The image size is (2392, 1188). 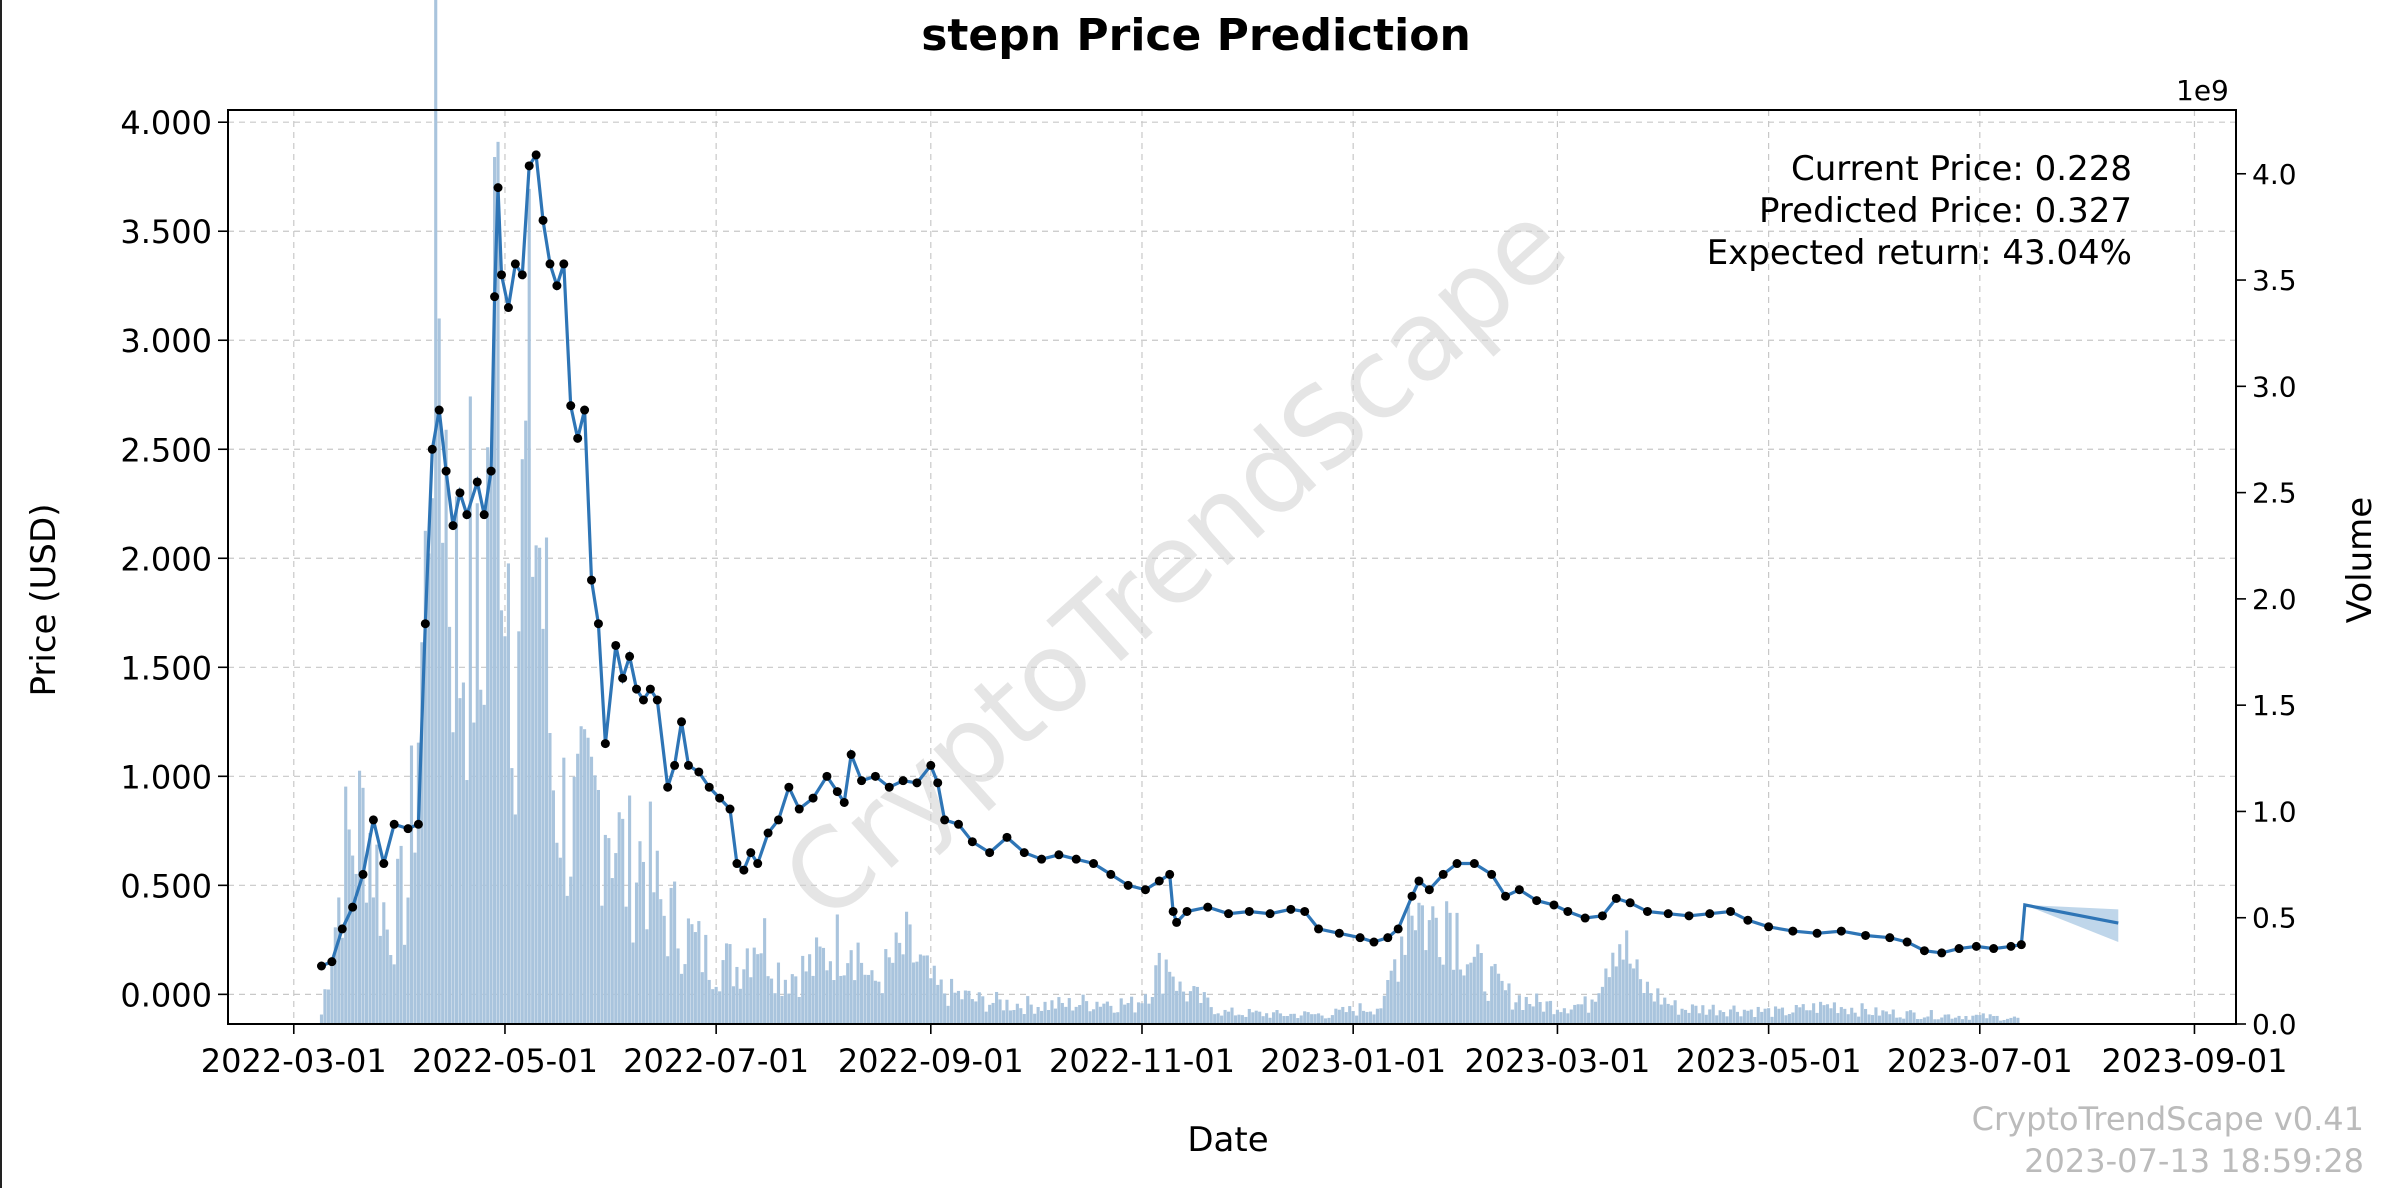 What do you see at coordinates (2274, 705) in the screenshot?
I see `y-right-tick-label: 1.5` at bounding box center [2274, 705].